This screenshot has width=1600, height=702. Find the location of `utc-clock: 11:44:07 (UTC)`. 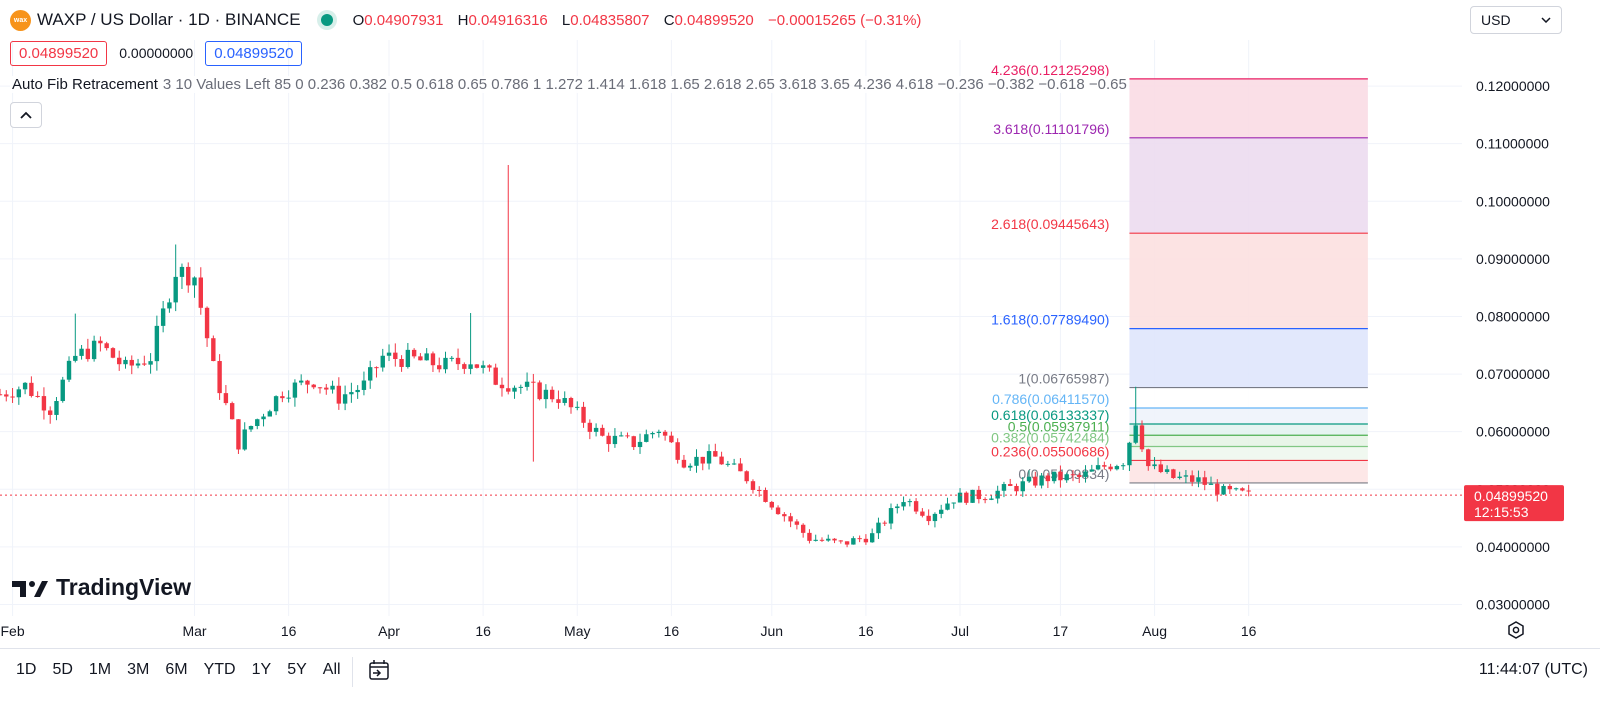

utc-clock: 11:44:07 (UTC) is located at coordinates (1533, 669).